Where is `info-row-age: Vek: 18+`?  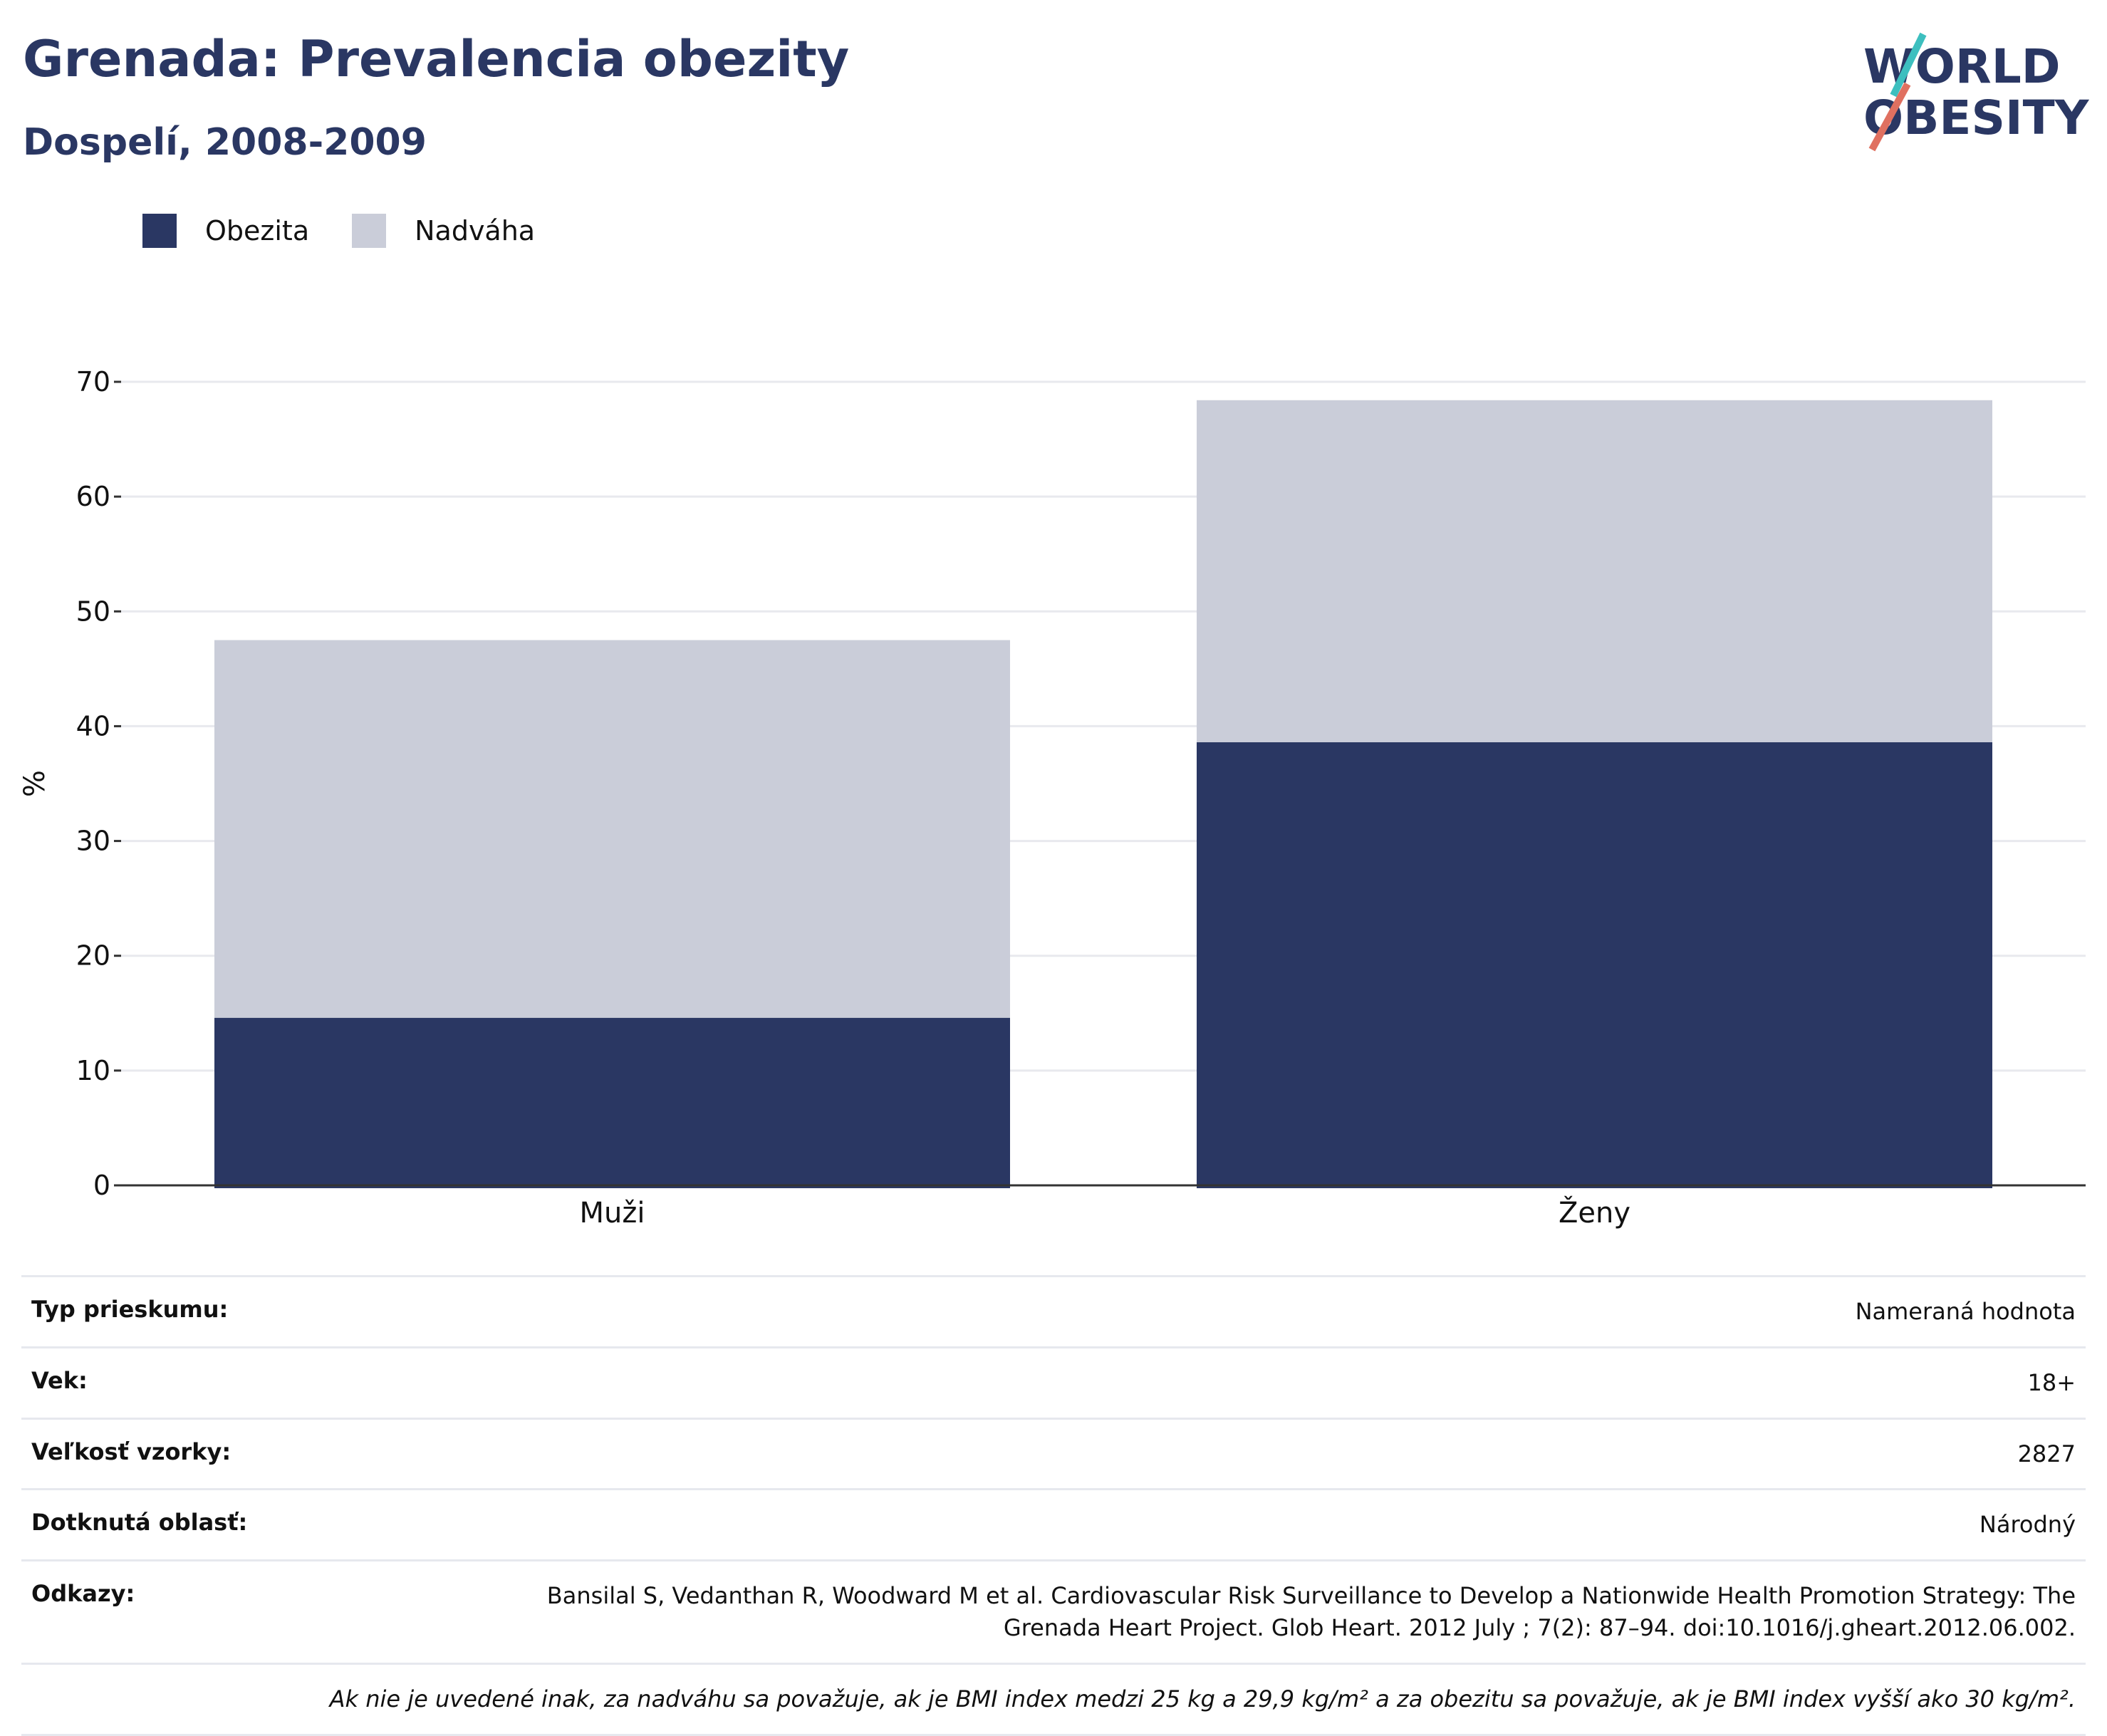 info-row-age: Vek: 18+ is located at coordinates (1053, 1382).